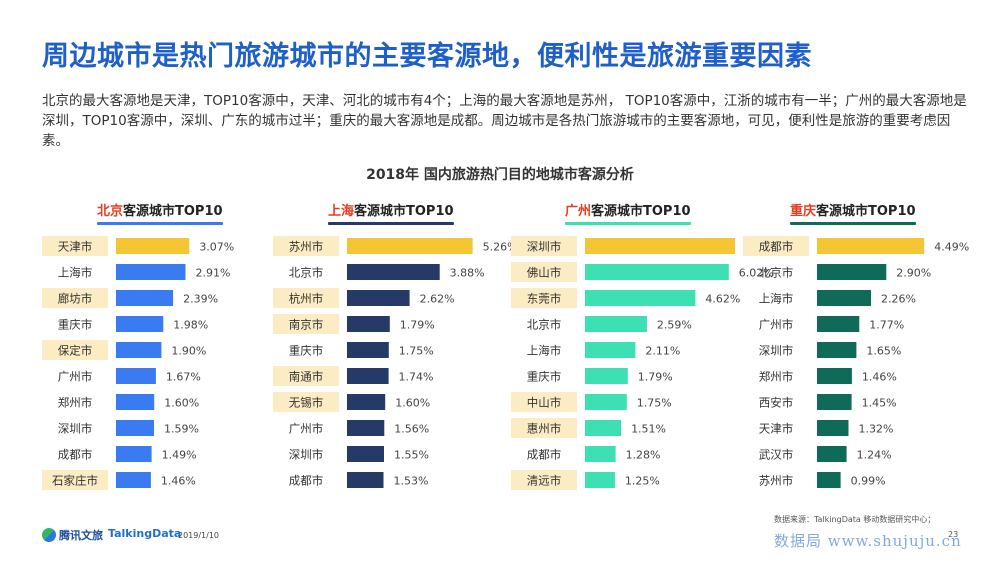  I want to click on panel-city: 重庆, so click(803, 211).